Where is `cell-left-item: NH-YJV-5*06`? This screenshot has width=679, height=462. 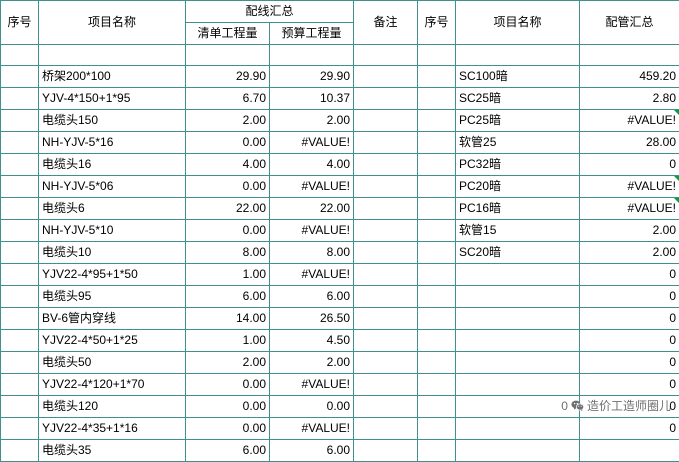 cell-left-item: NH-YJV-5*06 is located at coordinates (112, 187).